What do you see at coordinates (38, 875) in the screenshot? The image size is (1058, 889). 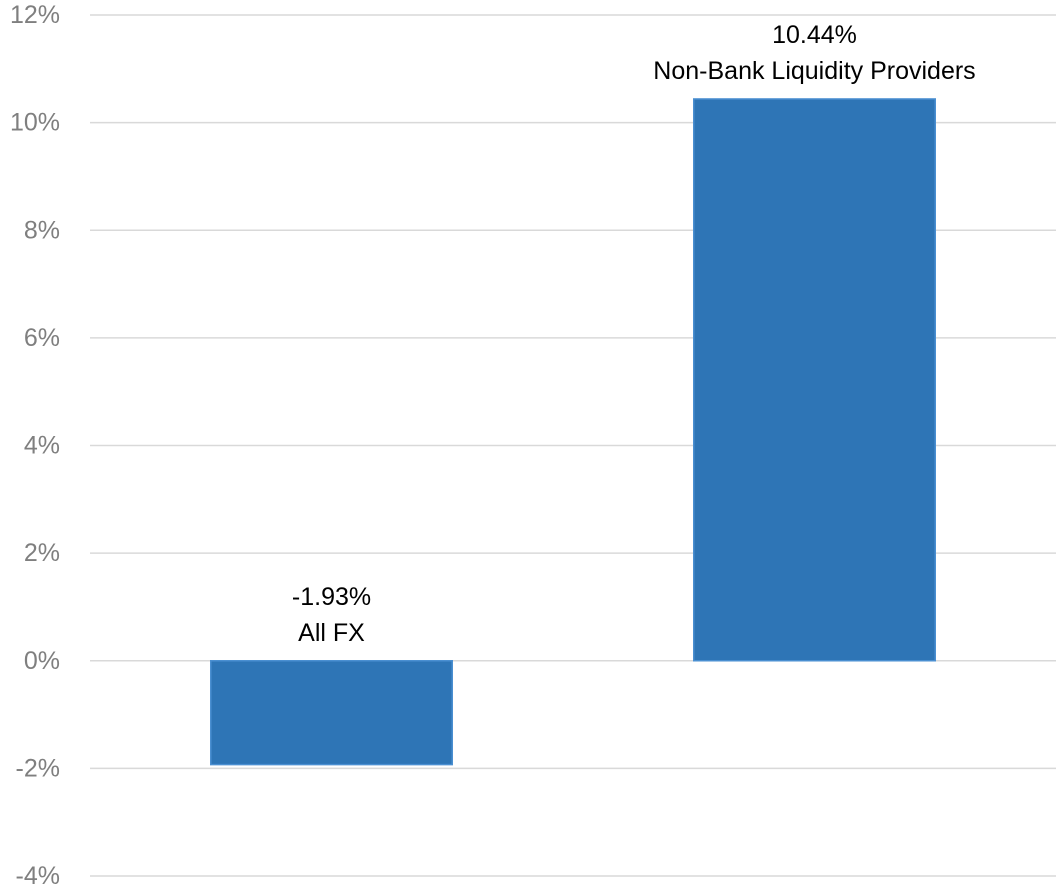 I see `y-tick-label: -4%` at bounding box center [38, 875].